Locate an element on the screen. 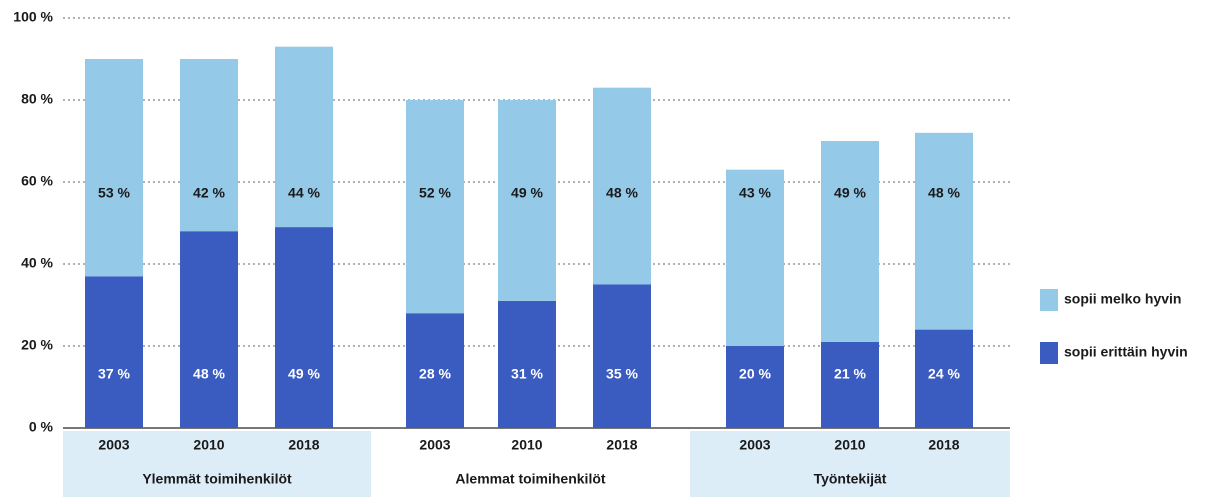 The width and height of the screenshot is (1210, 497). legend-label: sopii melko hyvin is located at coordinates (1122, 299).